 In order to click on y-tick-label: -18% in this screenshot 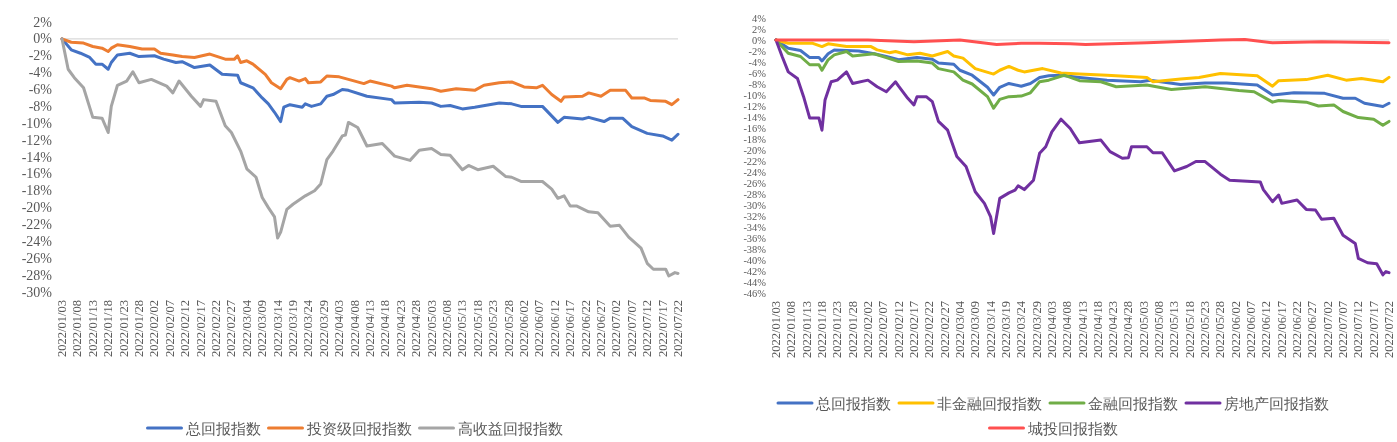, I will do `click(37, 191)`.